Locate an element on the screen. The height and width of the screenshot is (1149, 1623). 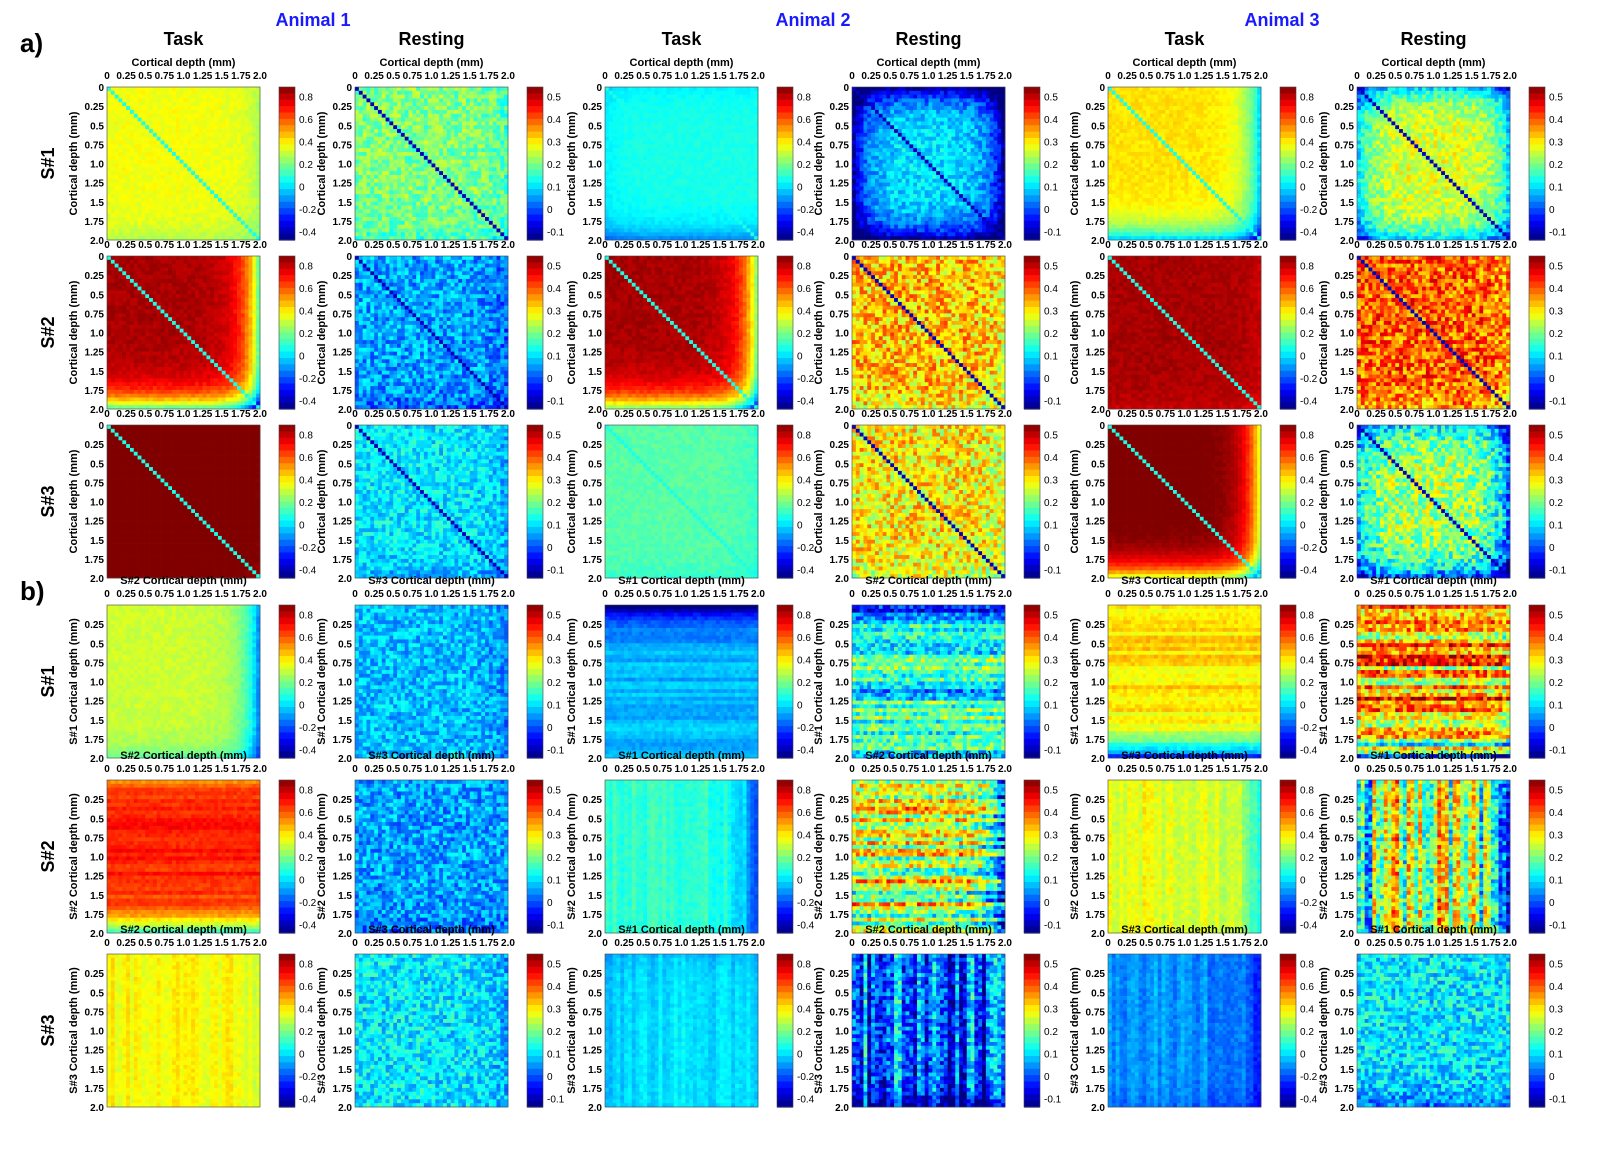
top-tick-label: 1.75 is located at coordinates (241, 76).